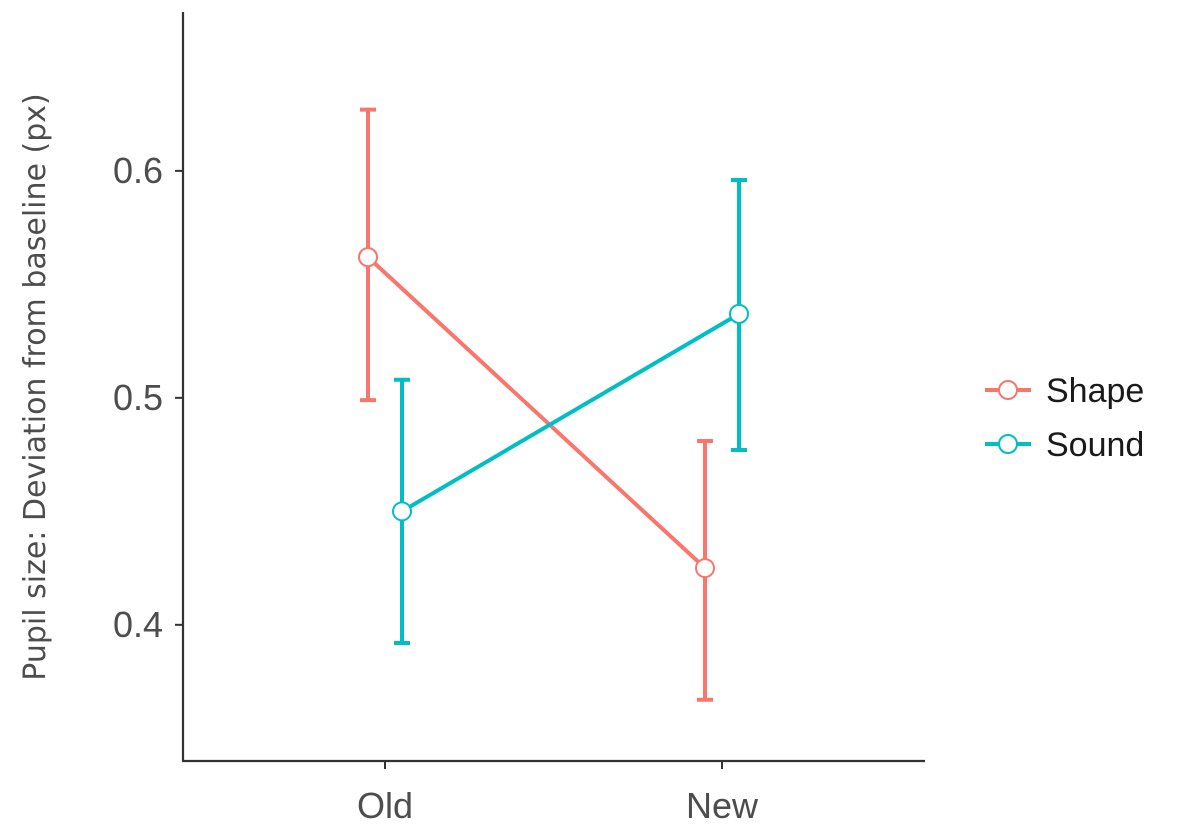 The image size is (1184, 825). Describe the element at coordinates (138, 170) in the screenshot. I see `y-tick-label: 0.6` at that location.